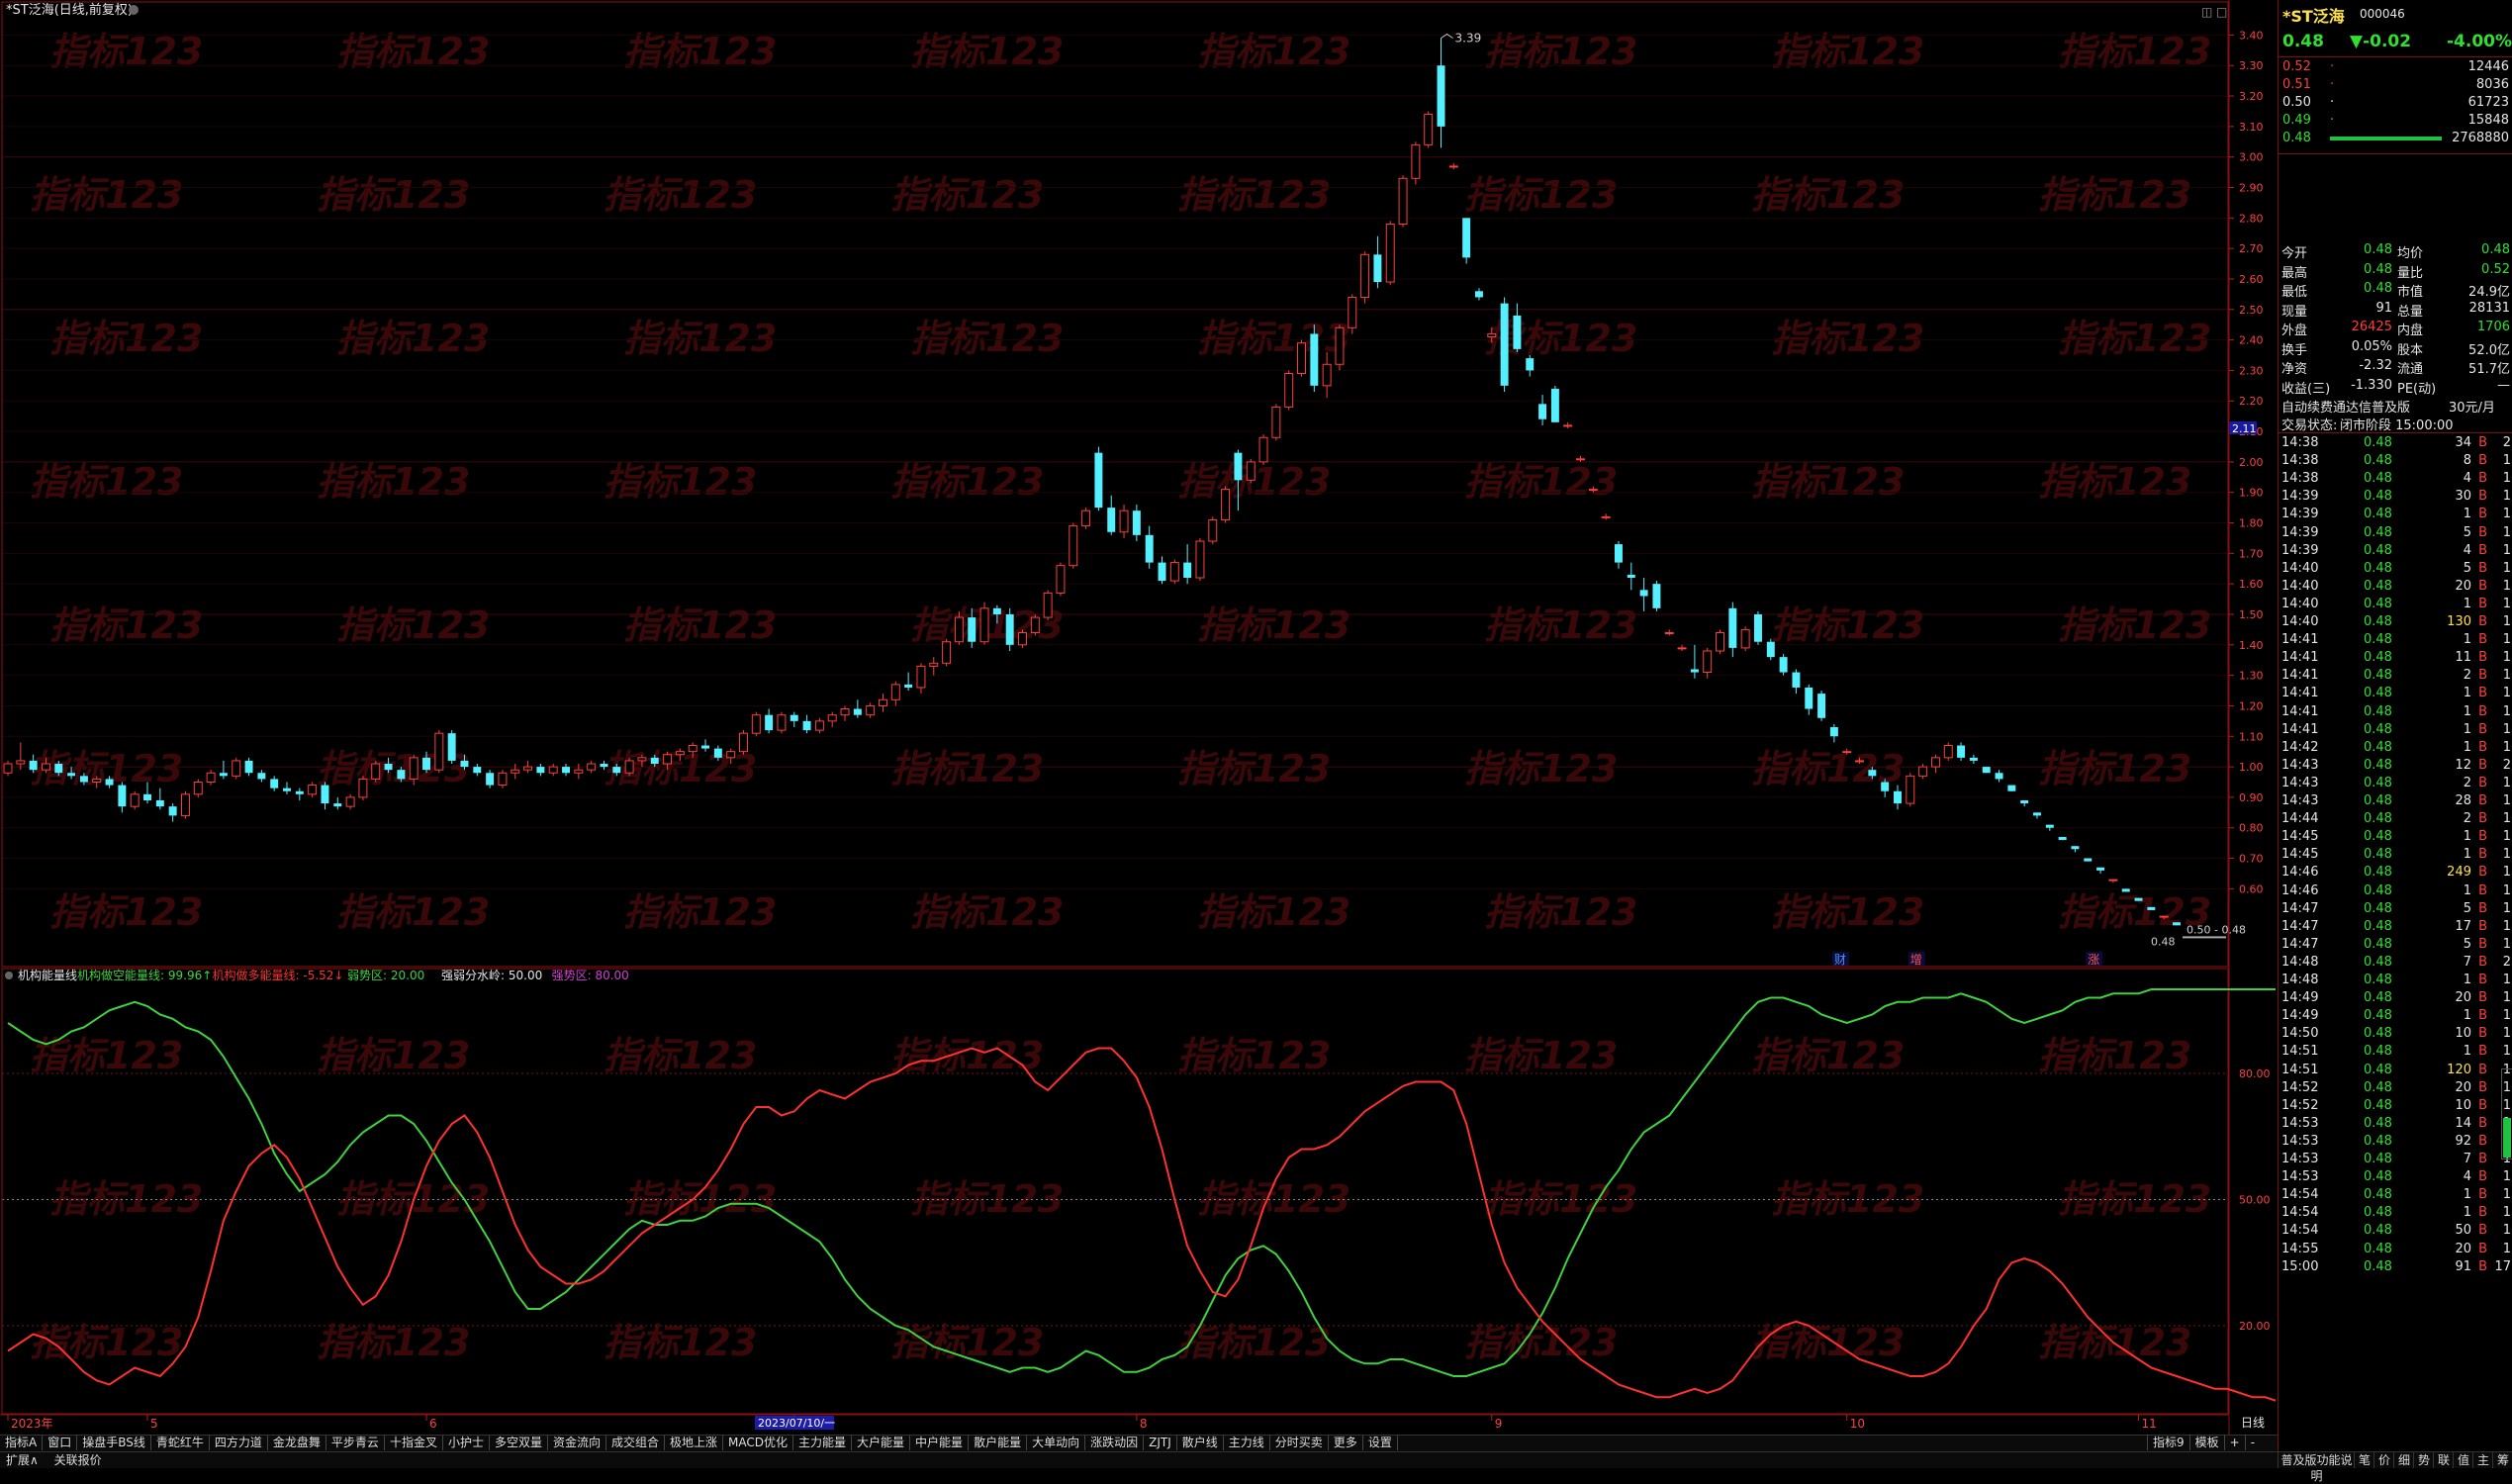  I want to click on tick-time: 14:48, so click(2300, 962).